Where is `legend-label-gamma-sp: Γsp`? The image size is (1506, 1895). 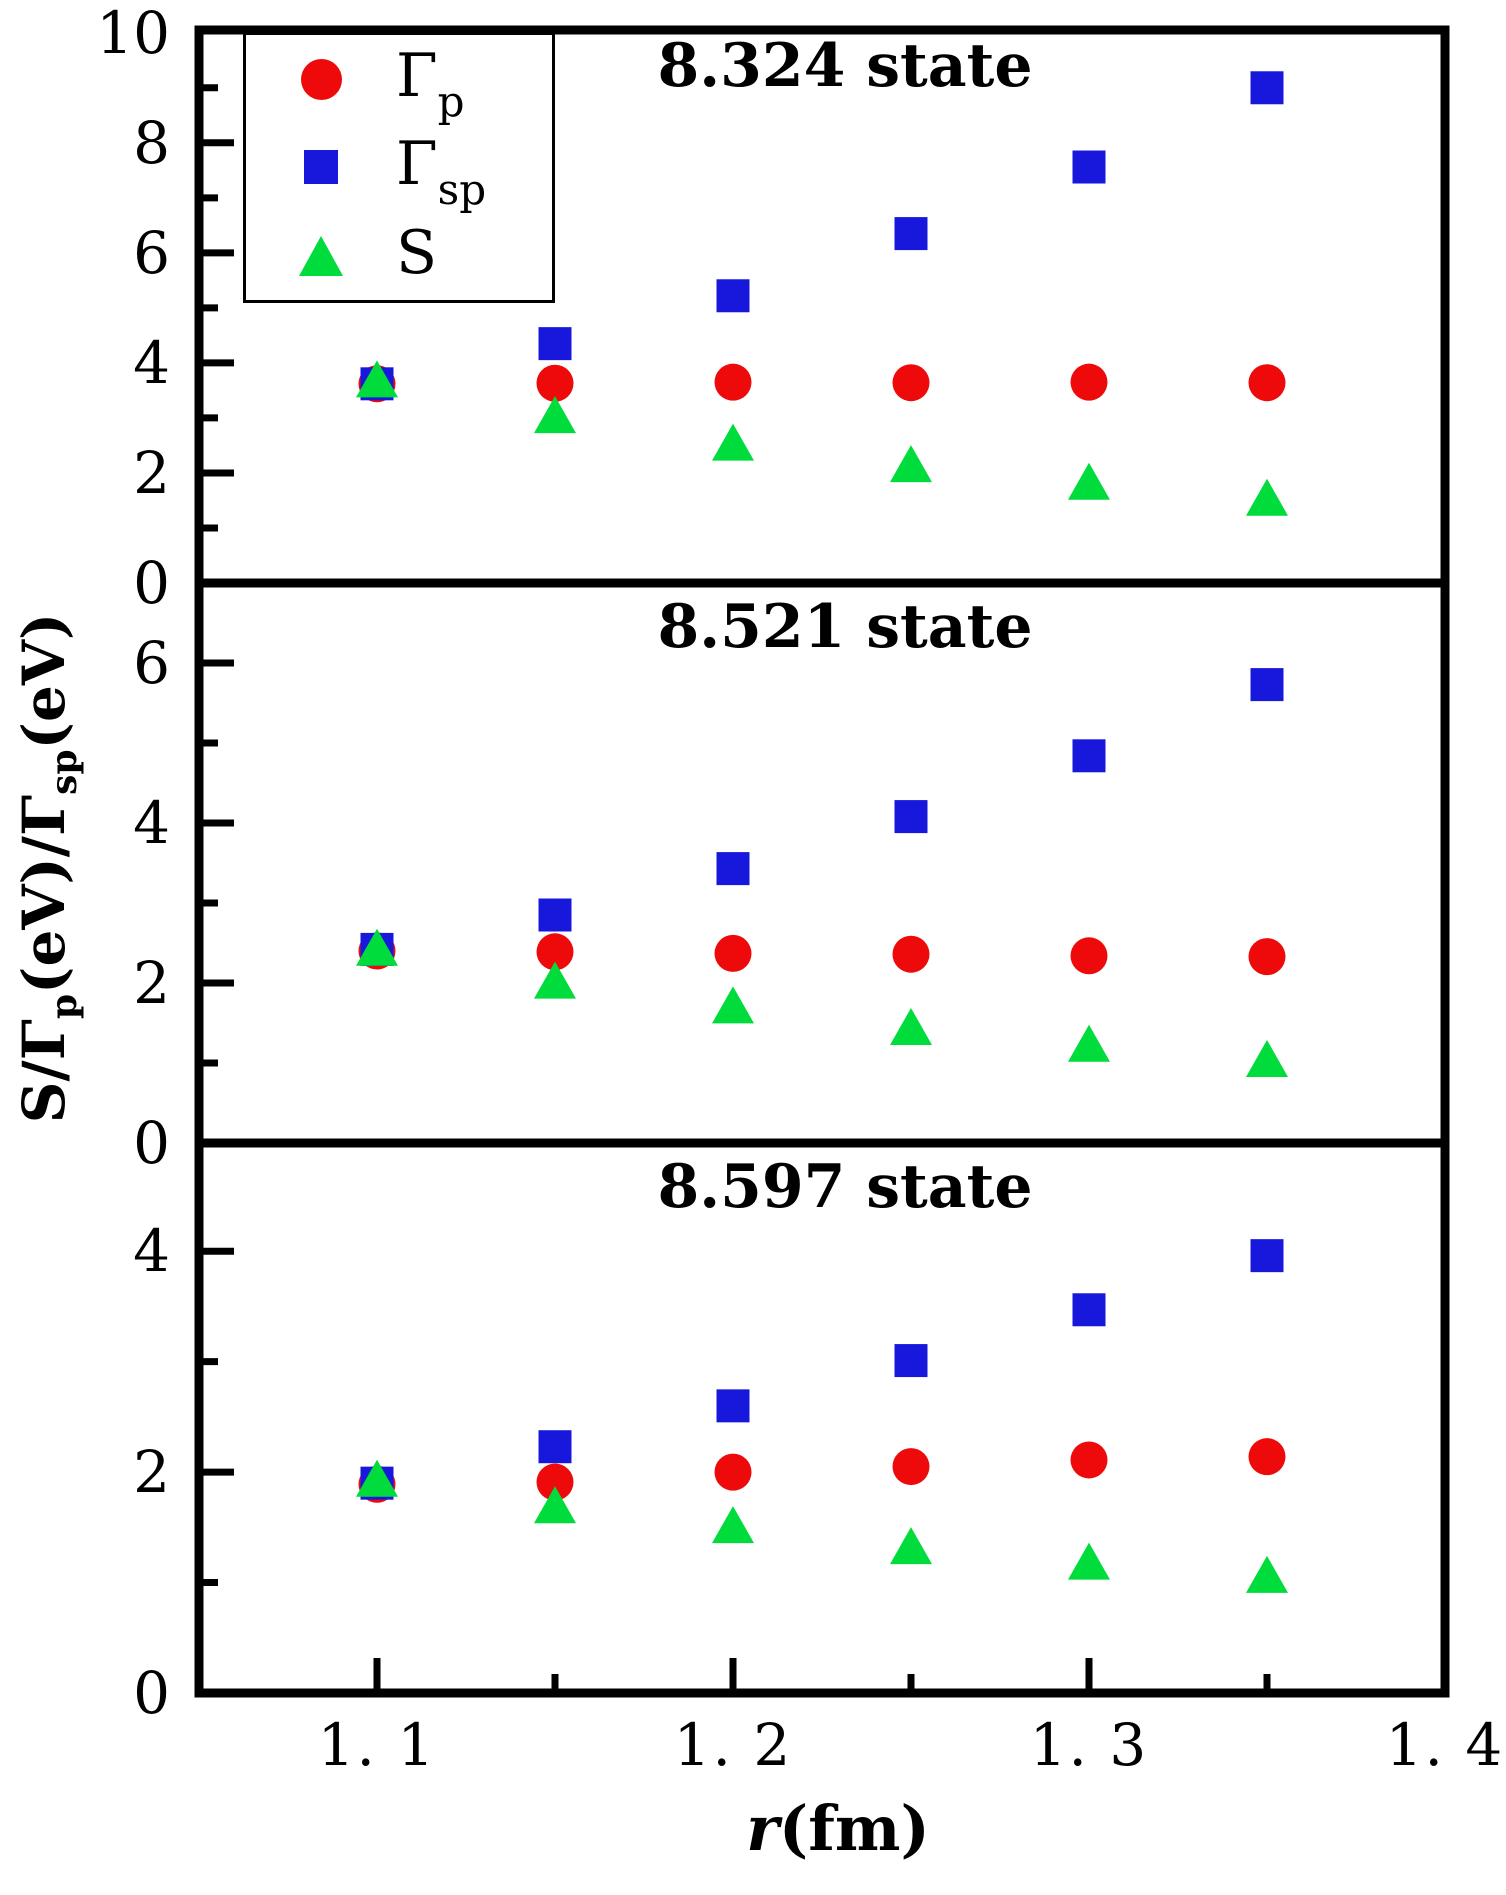 legend-label-gamma-sp: Γsp is located at coordinates (441, 174).